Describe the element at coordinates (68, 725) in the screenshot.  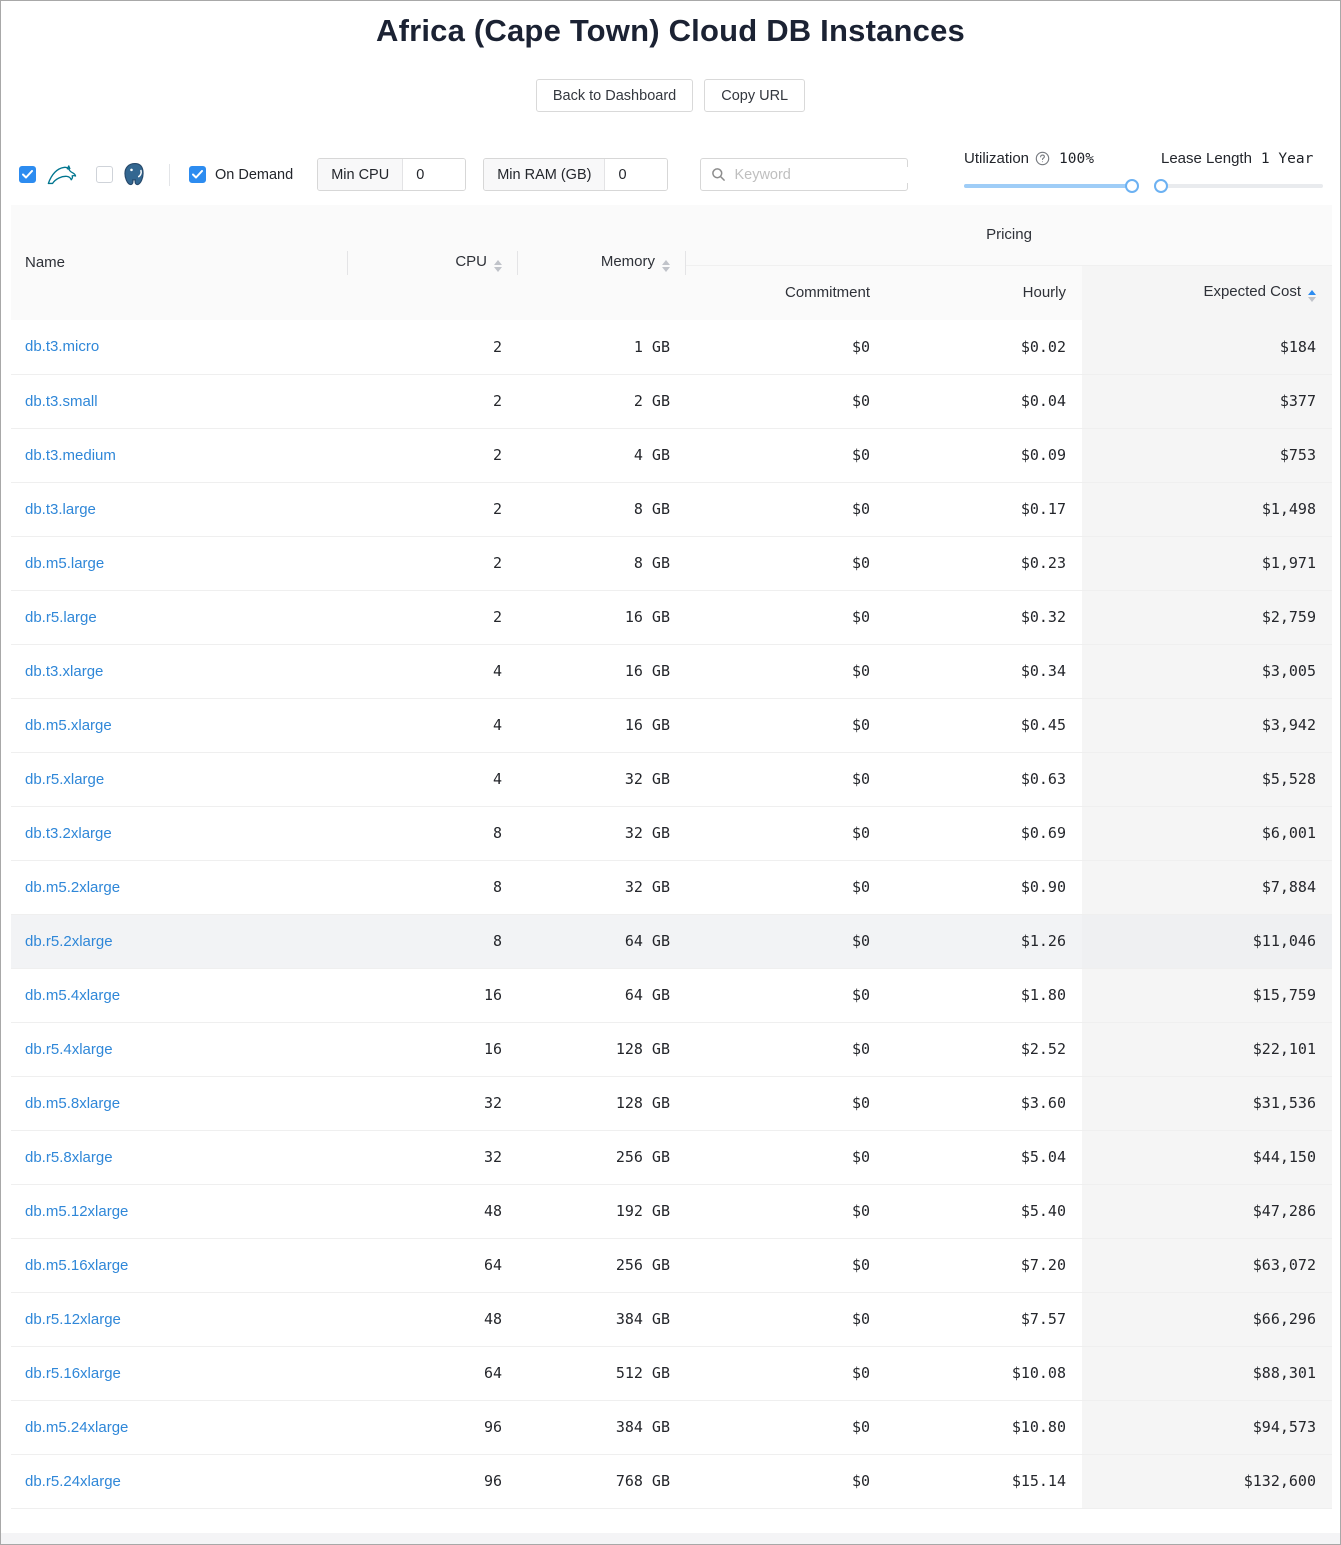
I see `instance-name-link: db.m5.xlarge` at that location.